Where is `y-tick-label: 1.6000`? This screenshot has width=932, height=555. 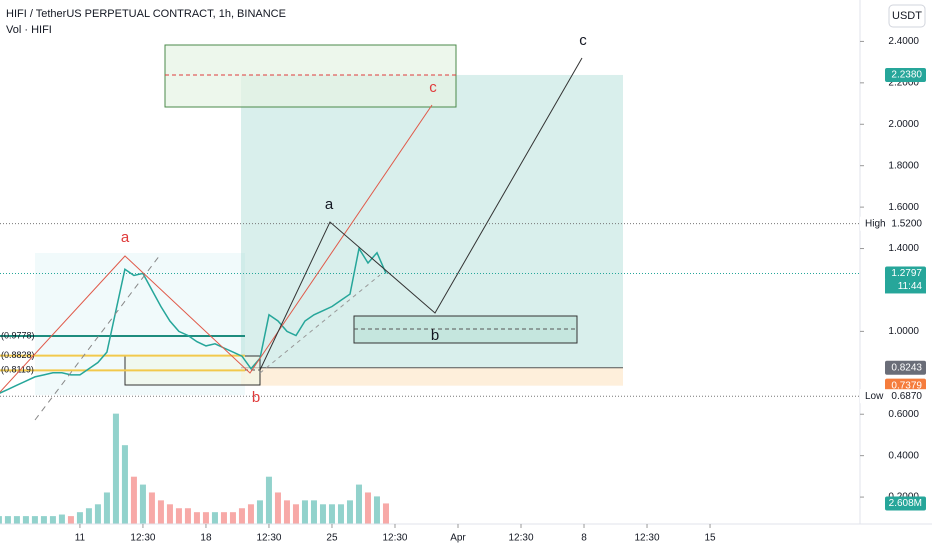
y-tick-label: 1.6000 is located at coordinates (903, 207).